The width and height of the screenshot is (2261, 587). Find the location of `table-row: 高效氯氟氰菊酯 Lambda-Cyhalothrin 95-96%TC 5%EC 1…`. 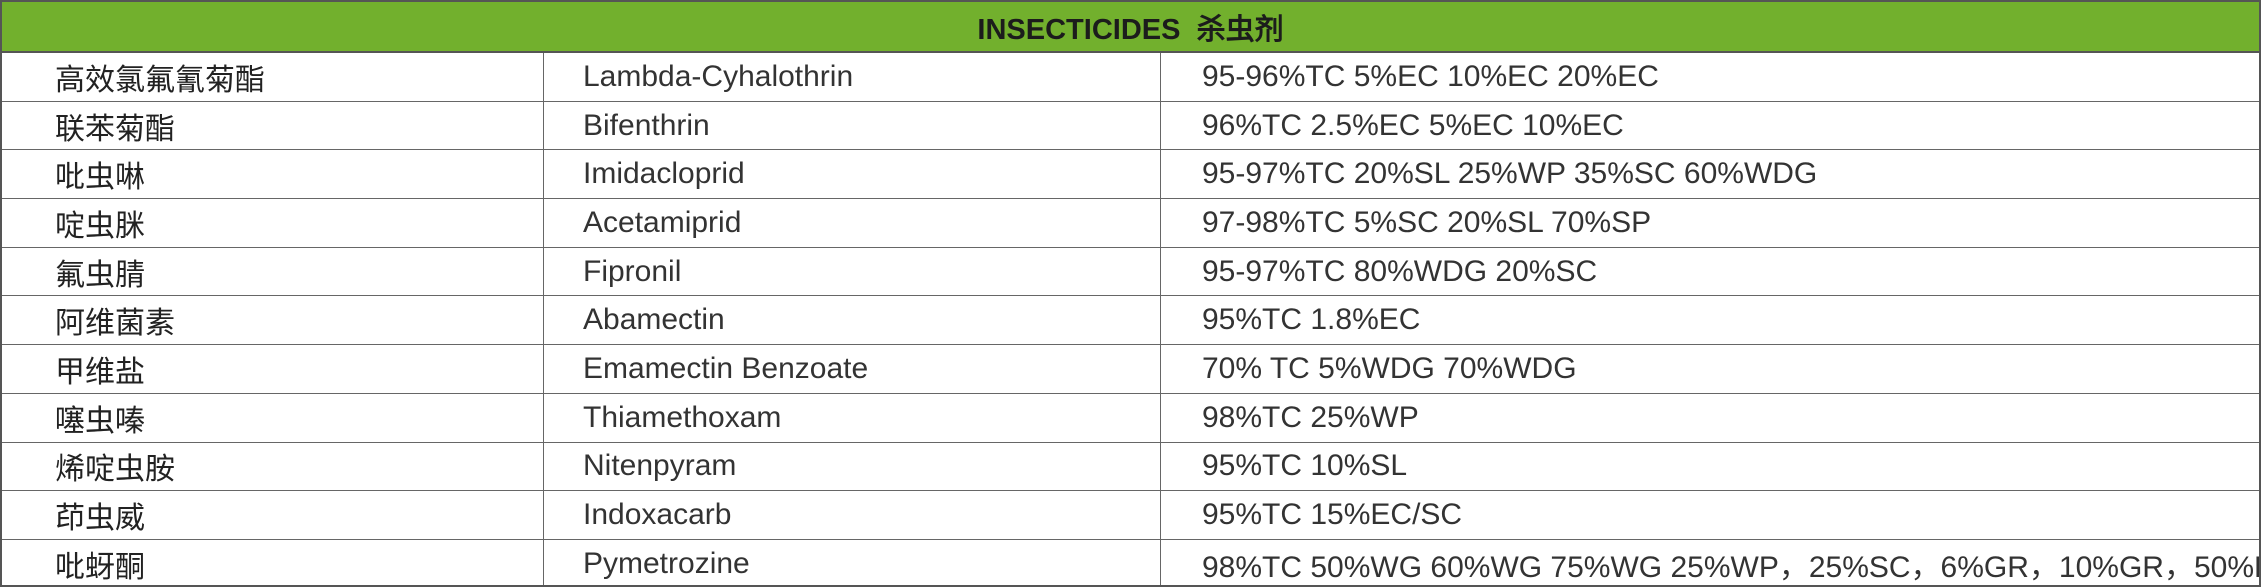

table-row: 高效氯氟氰菊酯 Lambda-Cyhalothrin 95-96%TC 5%EC 1… is located at coordinates (1130, 77).